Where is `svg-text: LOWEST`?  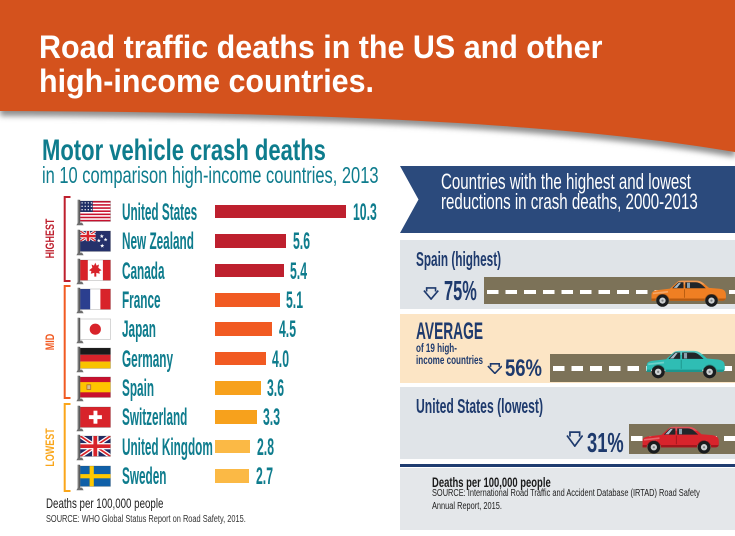 svg-text: LOWEST is located at coordinates (51, 447).